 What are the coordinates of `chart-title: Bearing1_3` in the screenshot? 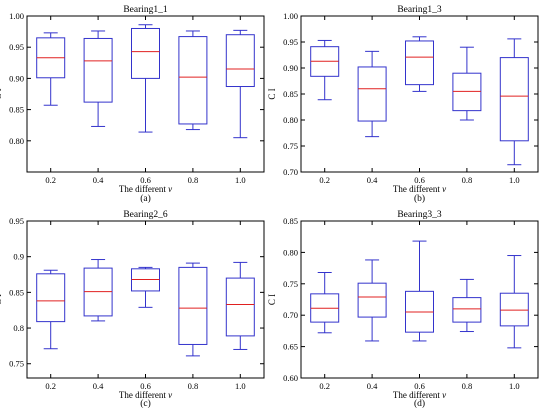 It's located at (419, 10).